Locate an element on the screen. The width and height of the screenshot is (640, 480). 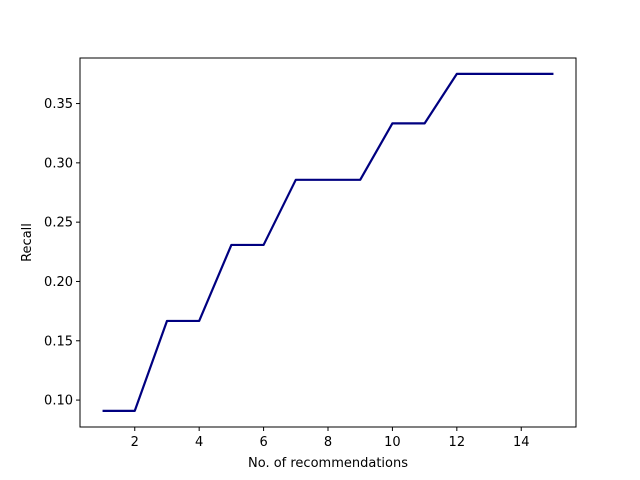
x-tick-label: 2 is located at coordinates (135, 442).